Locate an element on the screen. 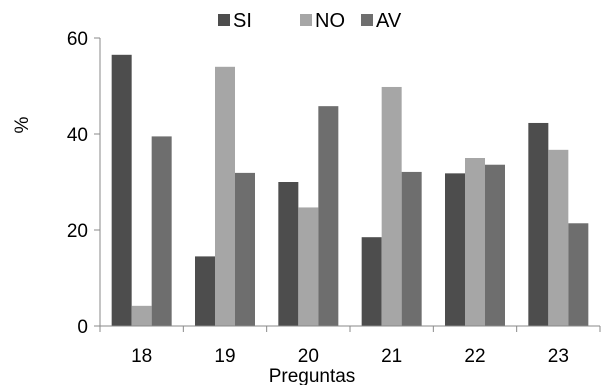  x-tick-label: 21 is located at coordinates (391, 356).